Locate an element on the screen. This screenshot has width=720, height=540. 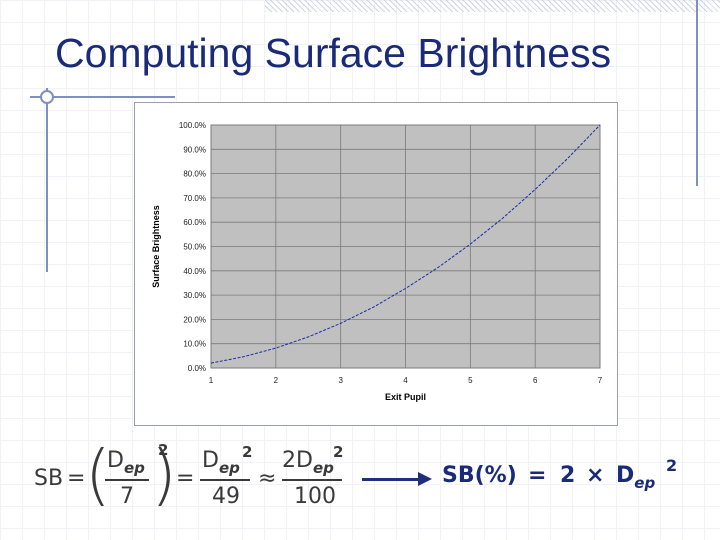
fraction2-denominator: 49 is located at coordinates (226, 496).